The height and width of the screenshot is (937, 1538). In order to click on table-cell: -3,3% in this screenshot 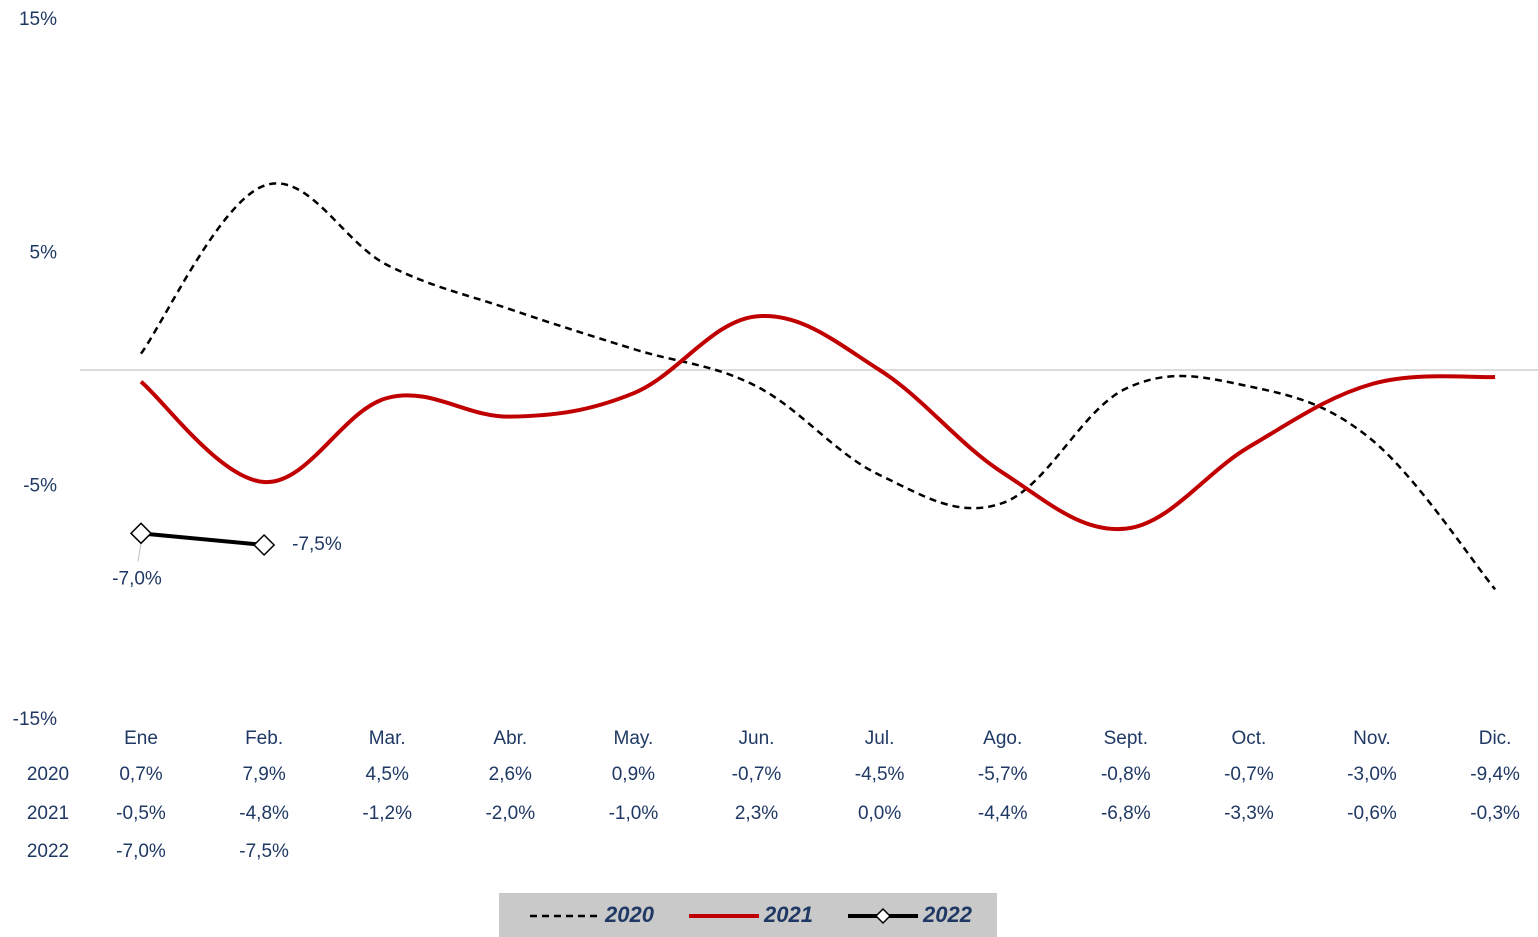, I will do `click(1249, 813)`.